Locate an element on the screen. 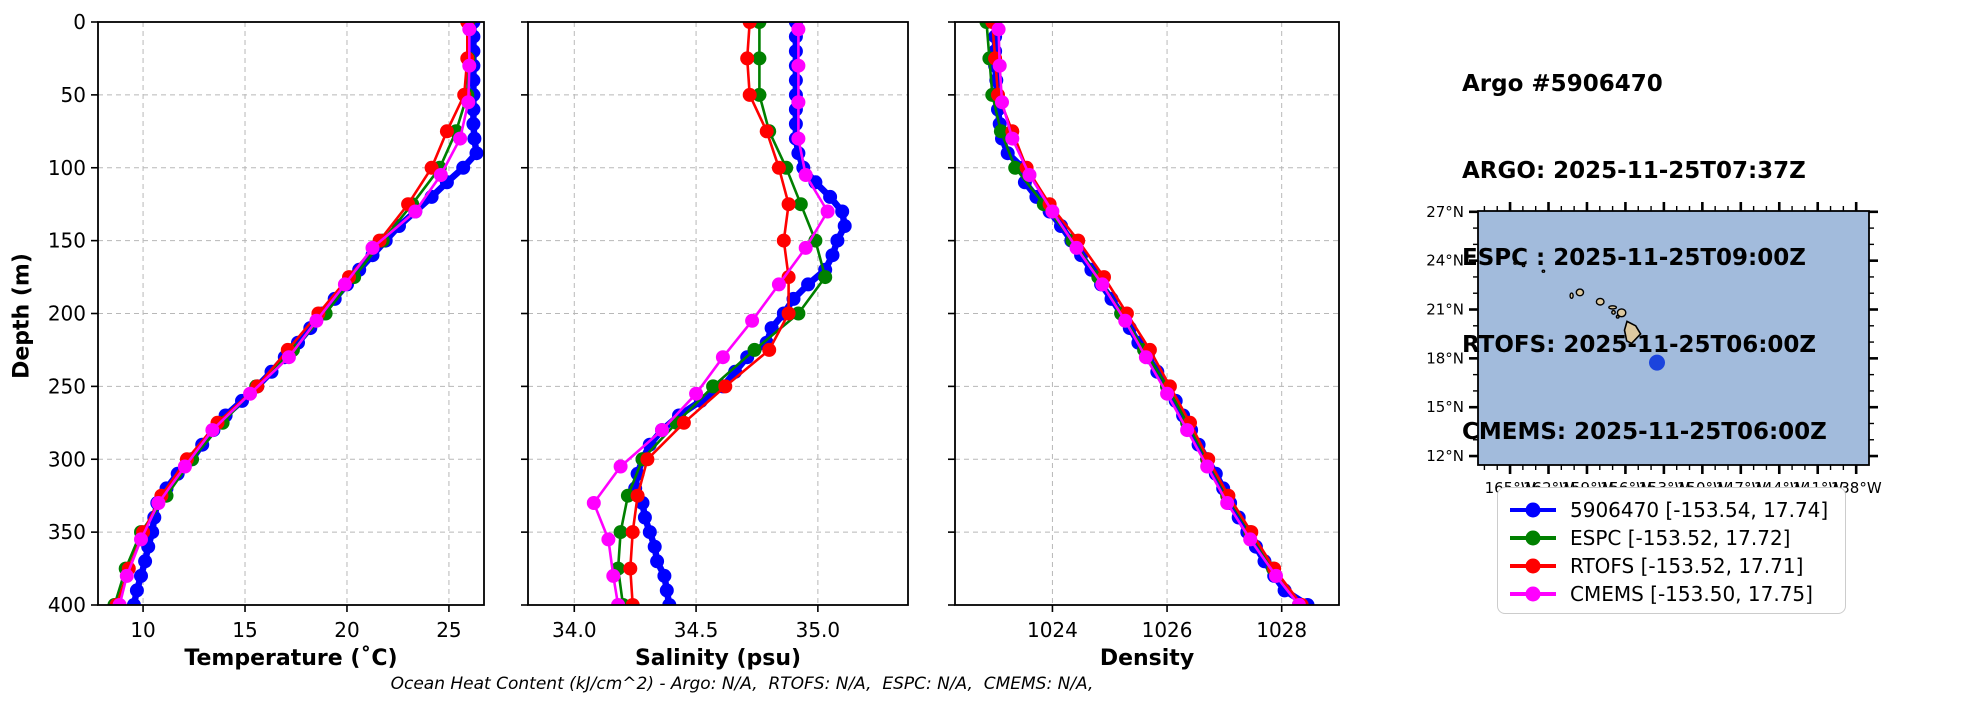 This screenshot has width=1967, height=712. depth-tick-label: 100 is located at coordinates (67, 168).